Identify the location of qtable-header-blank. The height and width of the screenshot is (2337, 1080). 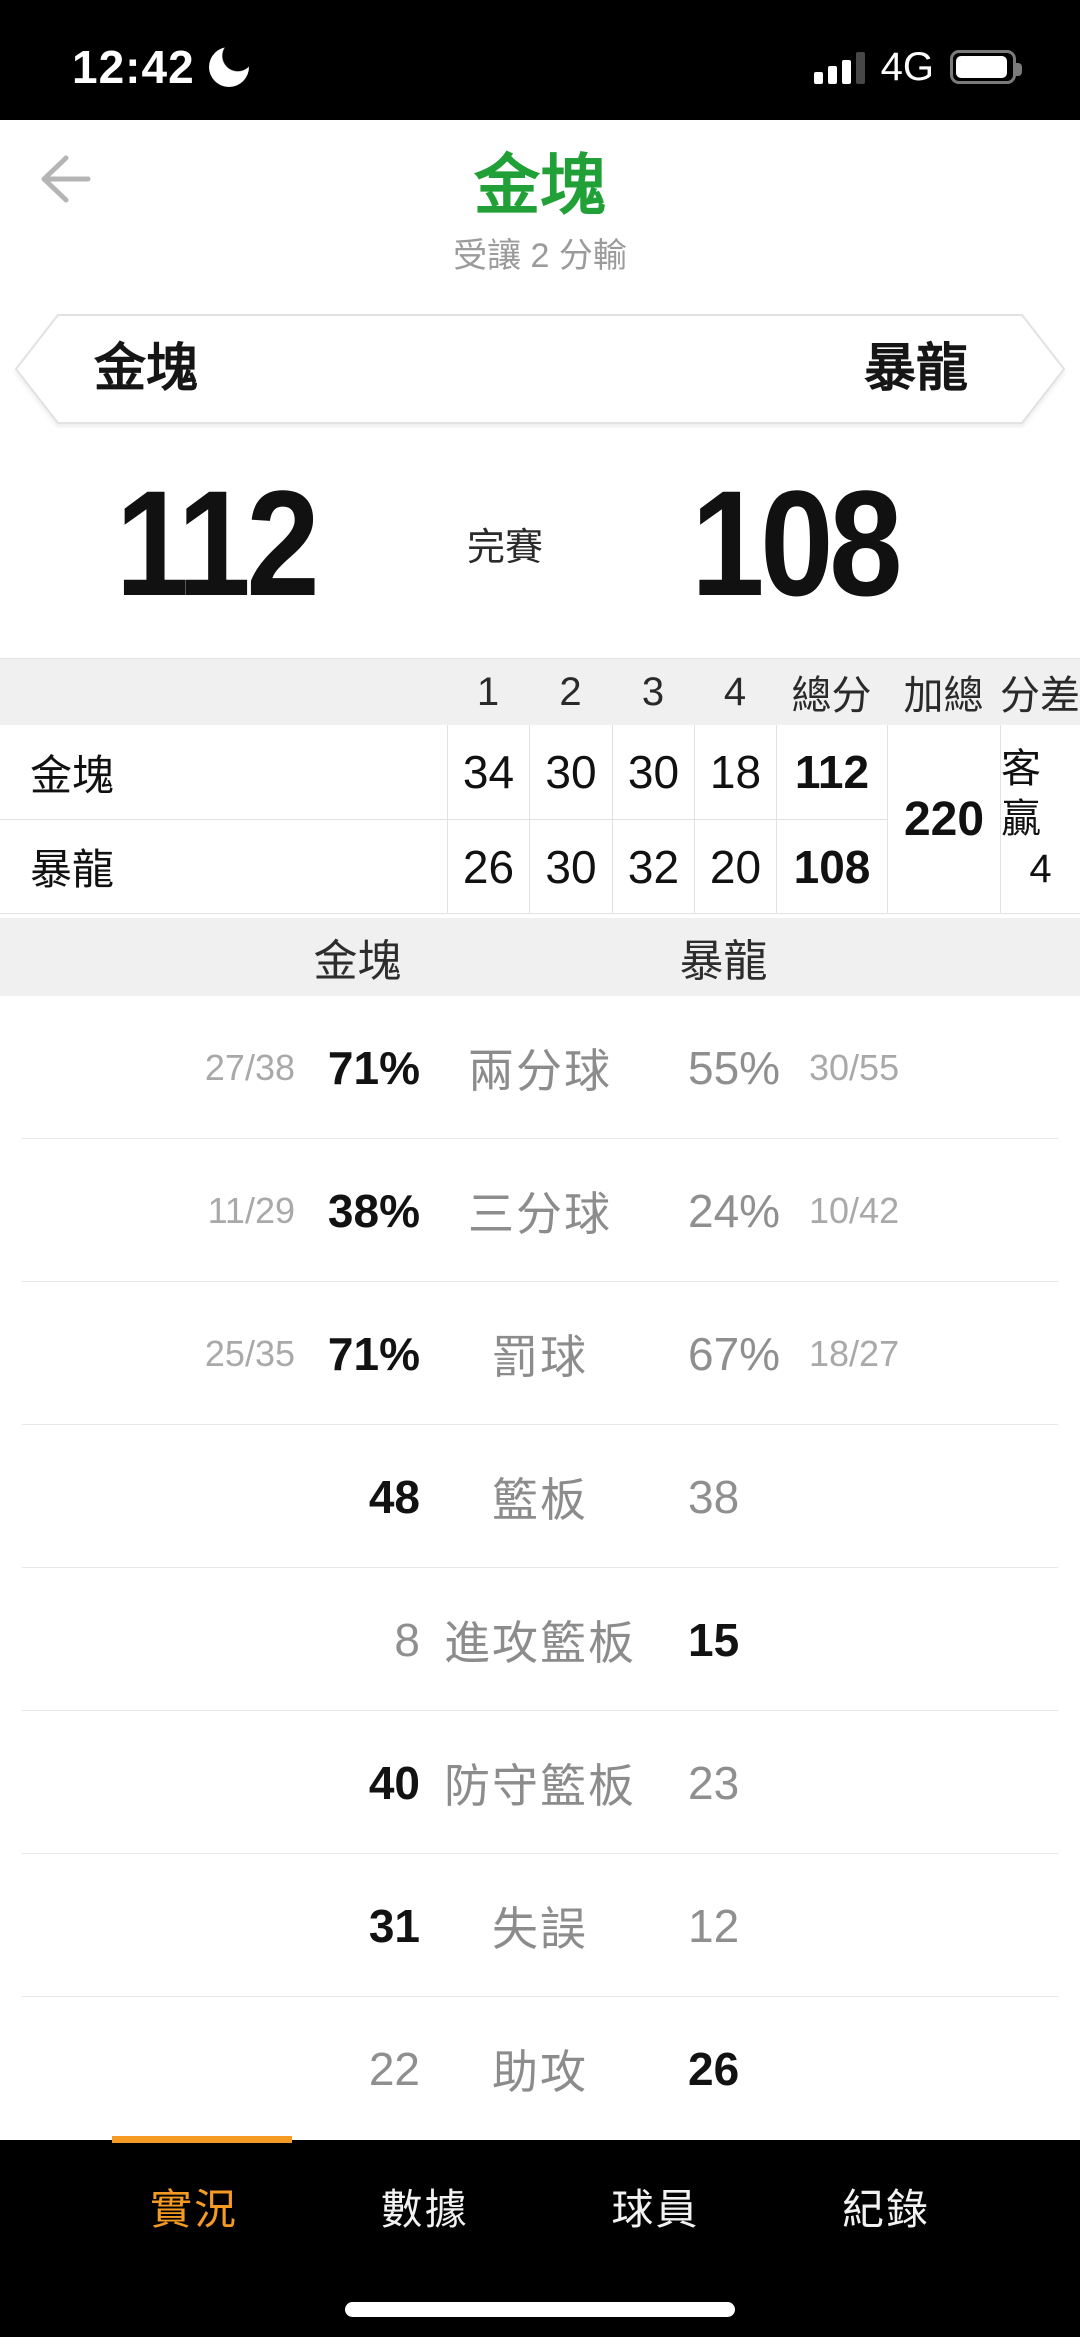
(223, 692).